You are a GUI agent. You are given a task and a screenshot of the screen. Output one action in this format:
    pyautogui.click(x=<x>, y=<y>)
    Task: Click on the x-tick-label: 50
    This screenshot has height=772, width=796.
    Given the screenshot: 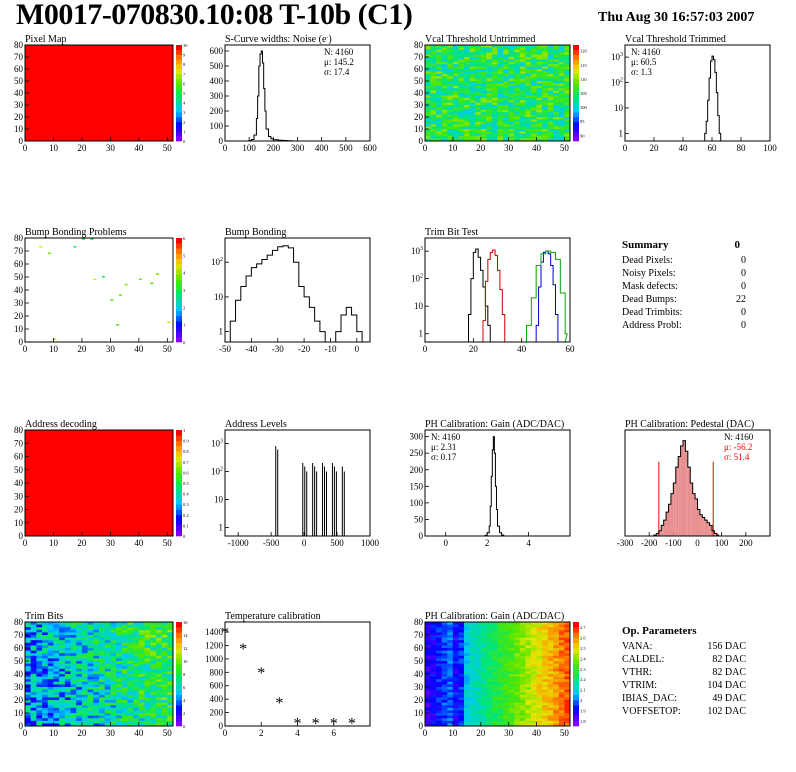 What is the action you would take?
    pyautogui.click(x=168, y=349)
    